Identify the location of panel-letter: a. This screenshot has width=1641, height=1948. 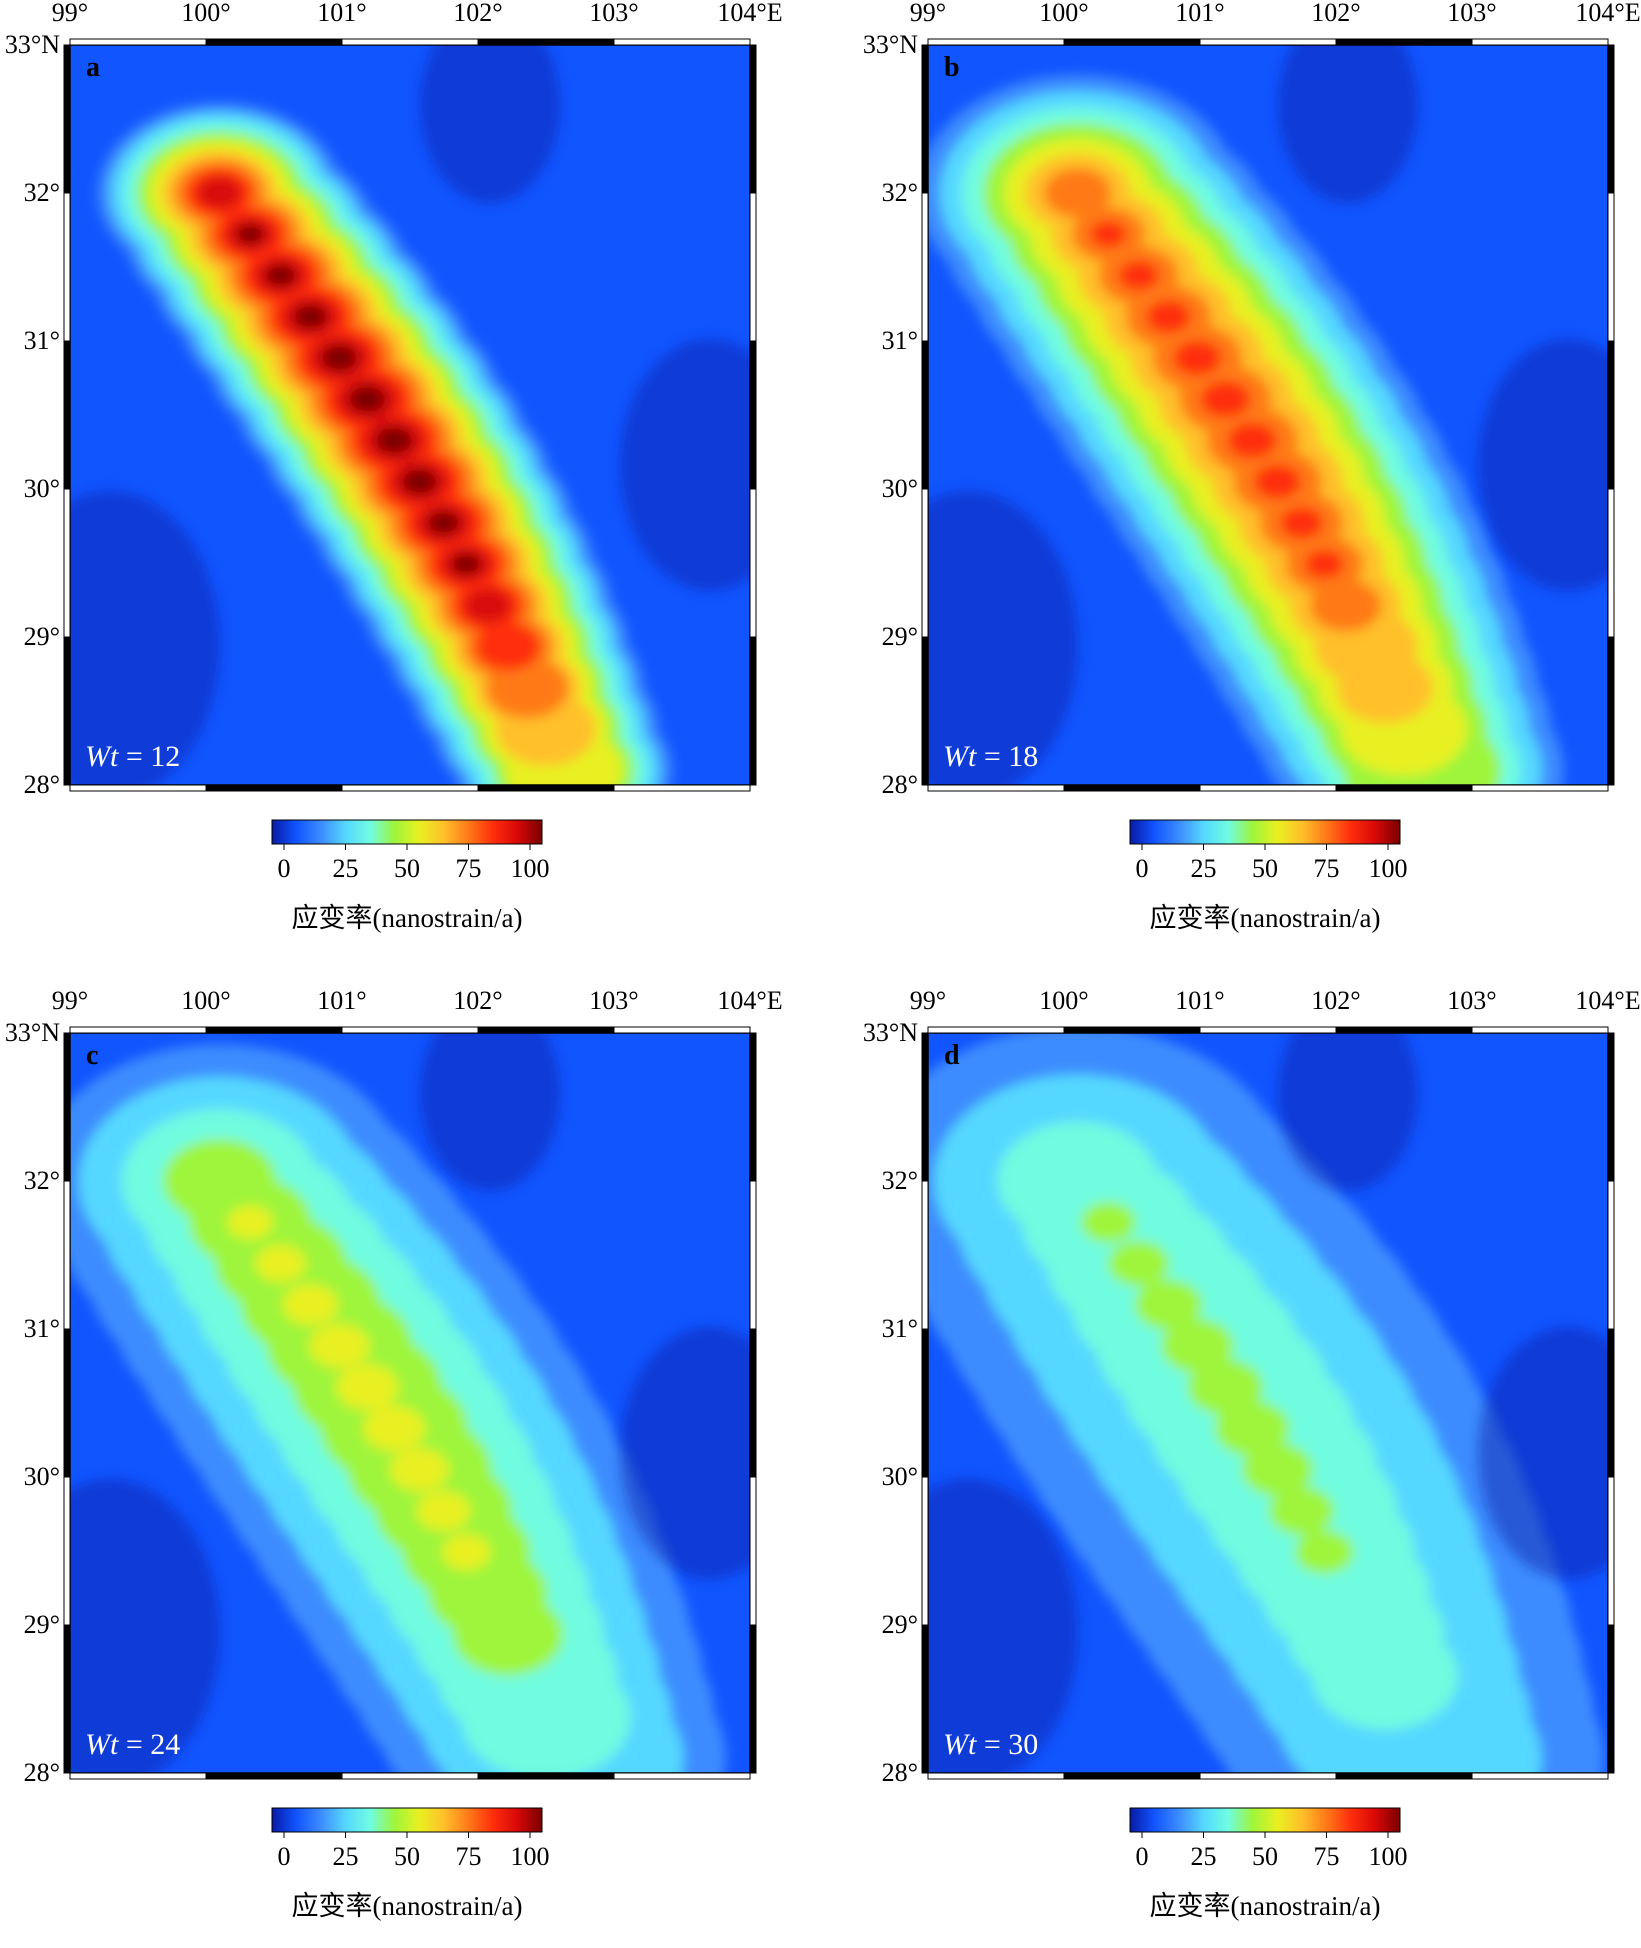
(93, 67).